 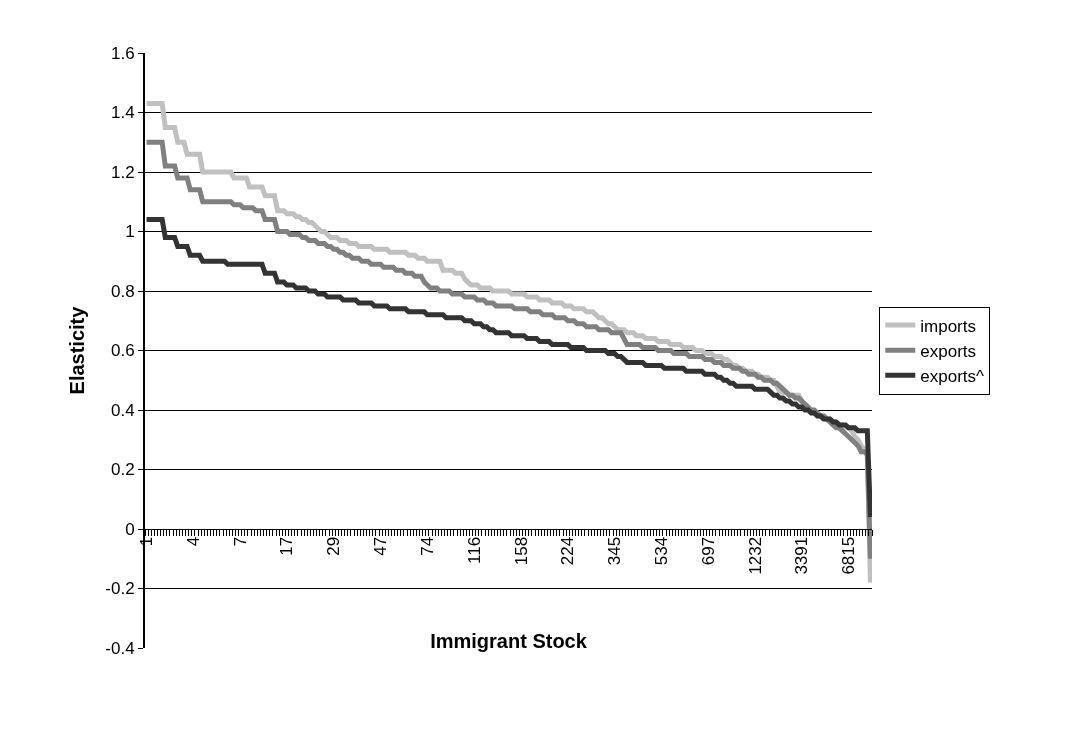 I want to click on x-tick-label: 17, so click(x=287, y=546).